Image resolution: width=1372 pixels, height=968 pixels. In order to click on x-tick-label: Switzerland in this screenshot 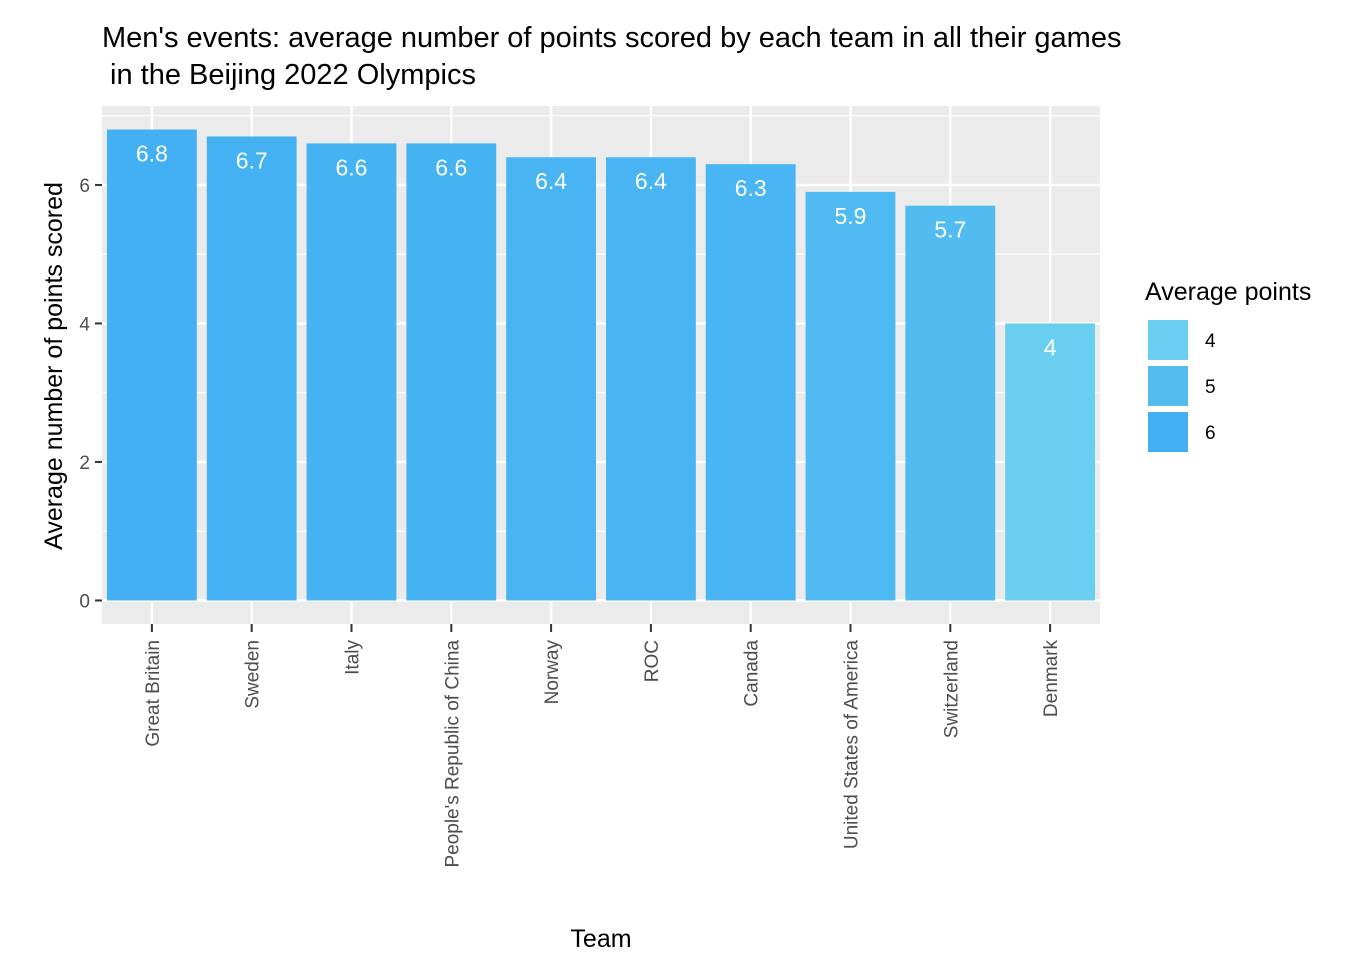, I will do `click(951, 689)`.